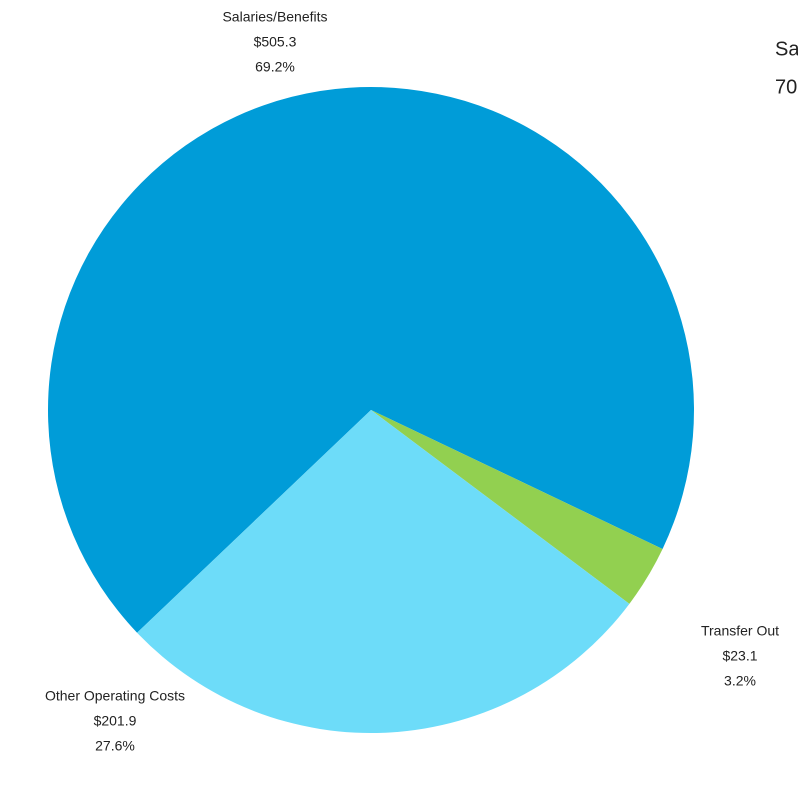 This screenshot has height=790, width=798. I want to click on value-label: $505.3, so click(275, 42).